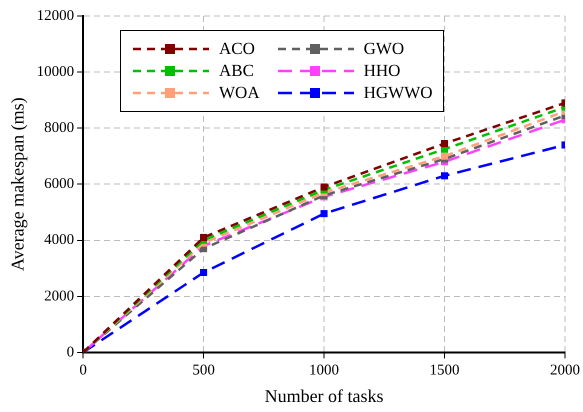 This screenshot has width=583, height=412. Describe the element at coordinates (70, 352) in the screenshot. I see `y-tick-label: 0` at that location.